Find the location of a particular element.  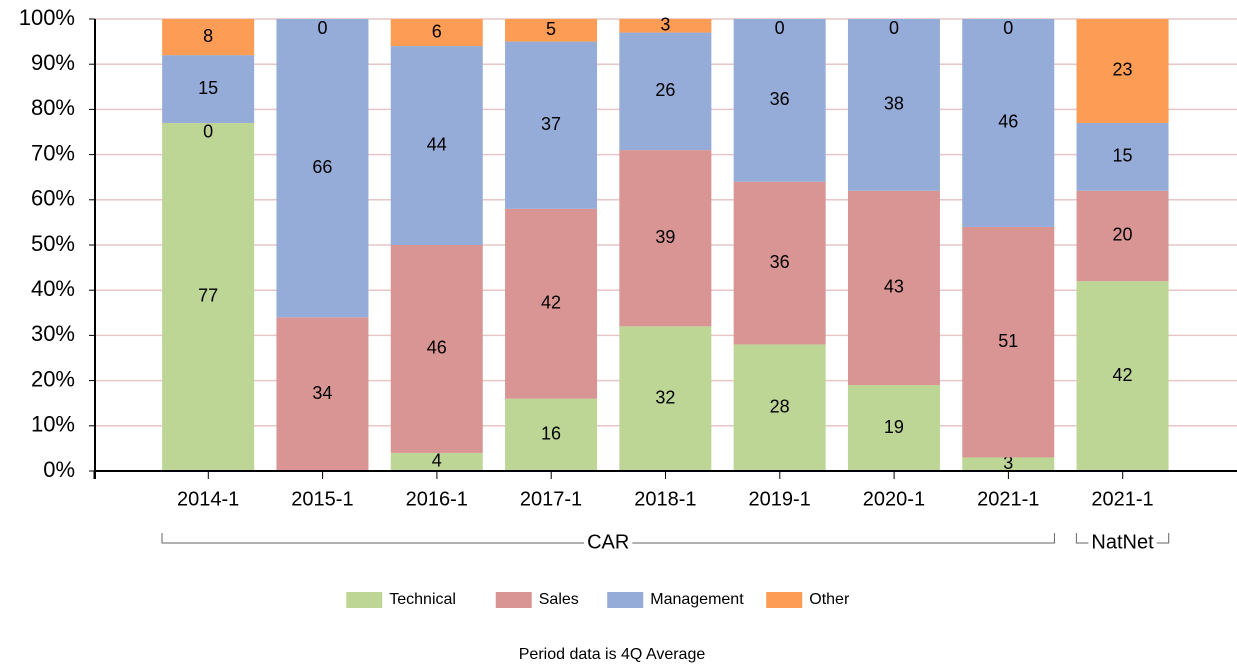

group-label: CAR is located at coordinates (608, 542).